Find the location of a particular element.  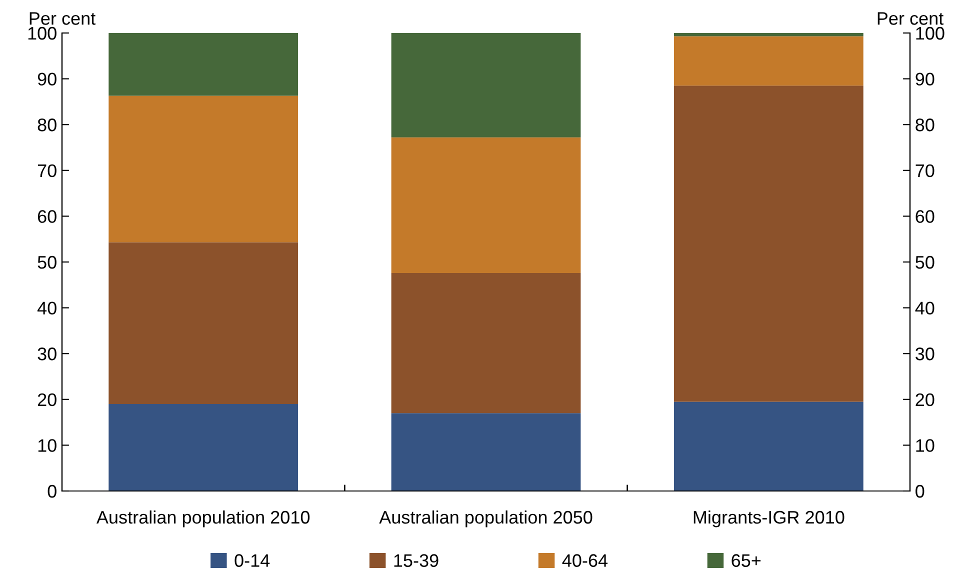

y-axis-title: Per cent is located at coordinates (63, 18).